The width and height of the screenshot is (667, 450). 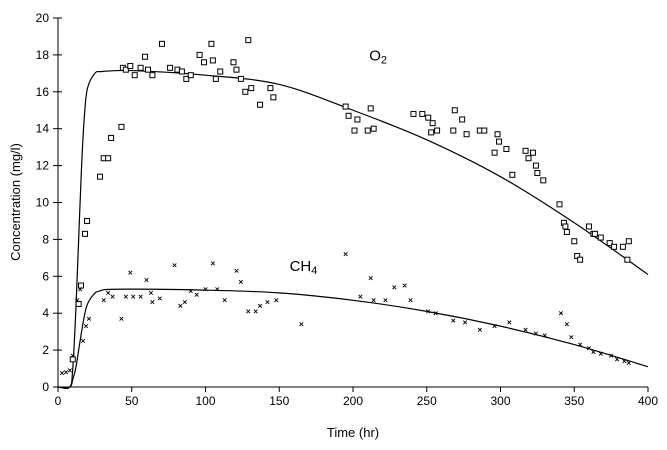 What do you see at coordinates (45, 350) in the screenshot?
I see `y-tick-label: 2` at bounding box center [45, 350].